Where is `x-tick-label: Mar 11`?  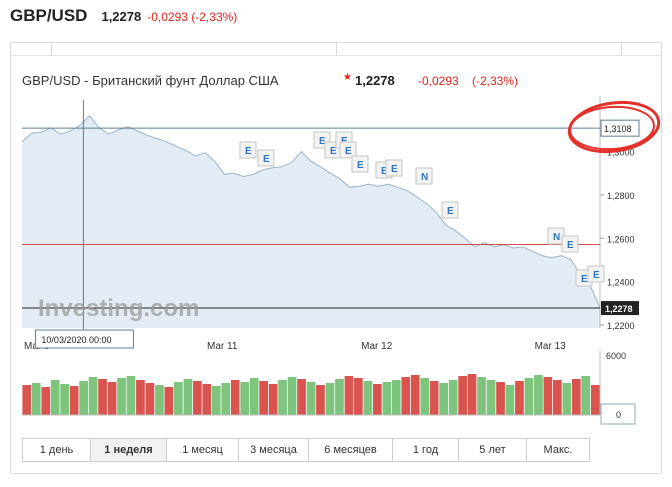
x-tick-label: Mar 11 is located at coordinates (222, 346).